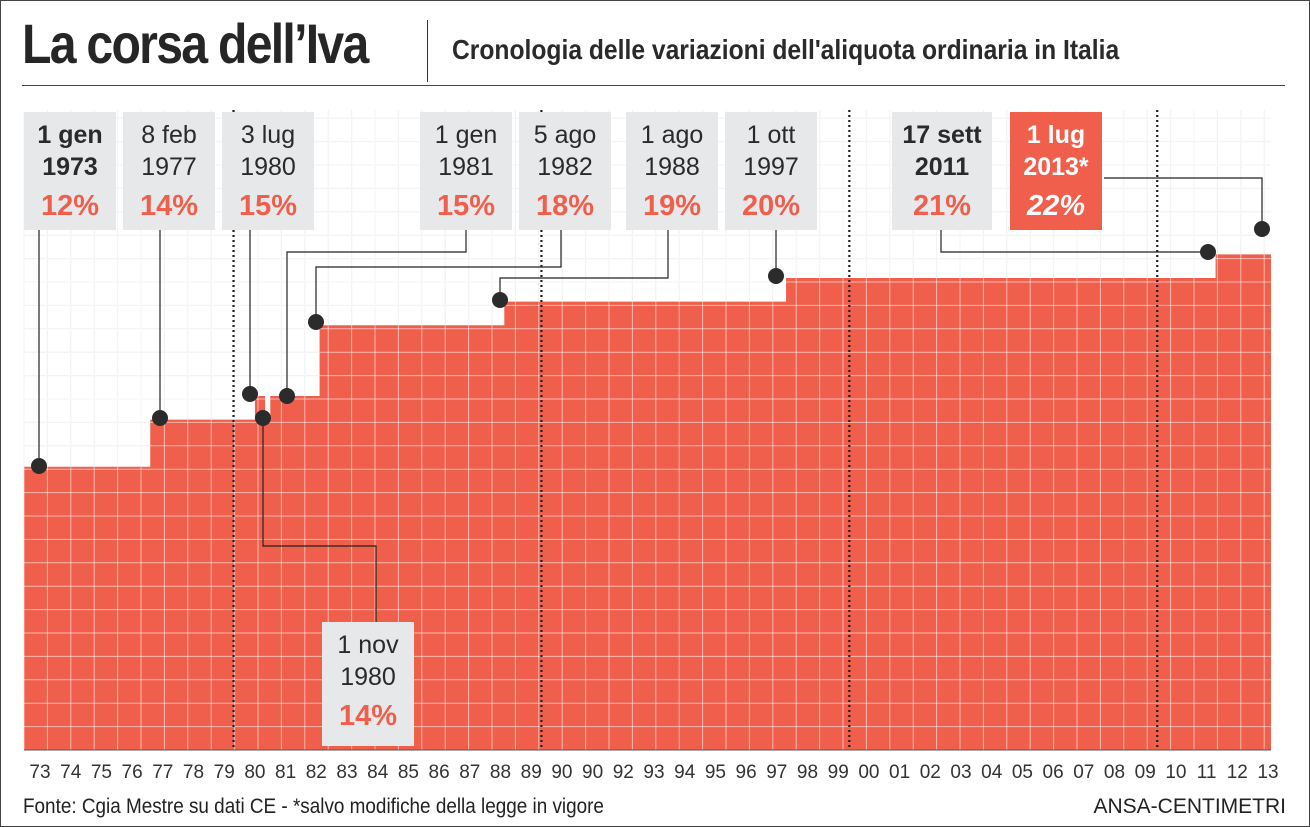  I want to click on x-tick-label: 00, so click(868, 772).